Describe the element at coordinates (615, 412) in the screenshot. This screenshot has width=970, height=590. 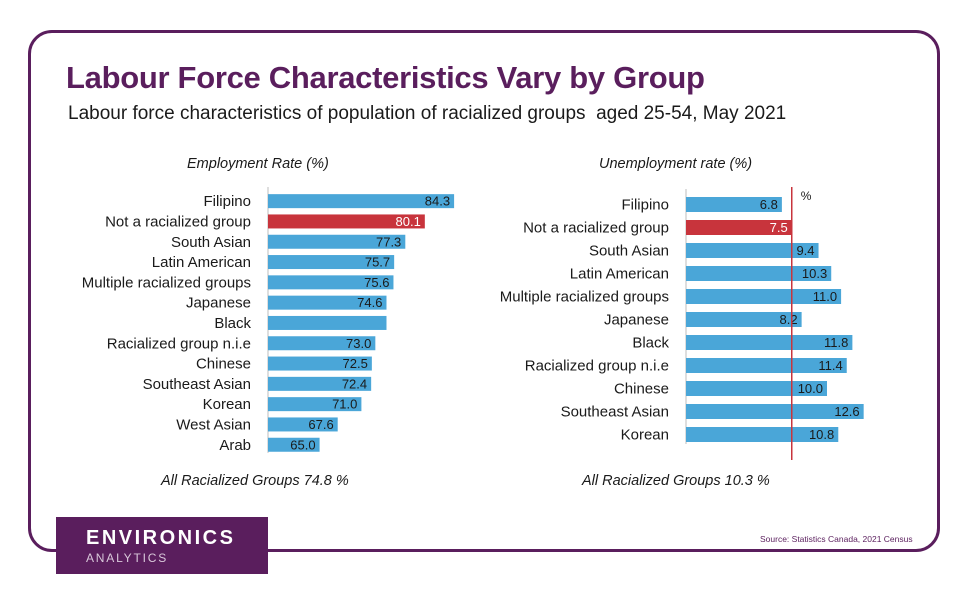
I see `unemployment-category-label-southeast-asian: Southeast Asian` at that location.